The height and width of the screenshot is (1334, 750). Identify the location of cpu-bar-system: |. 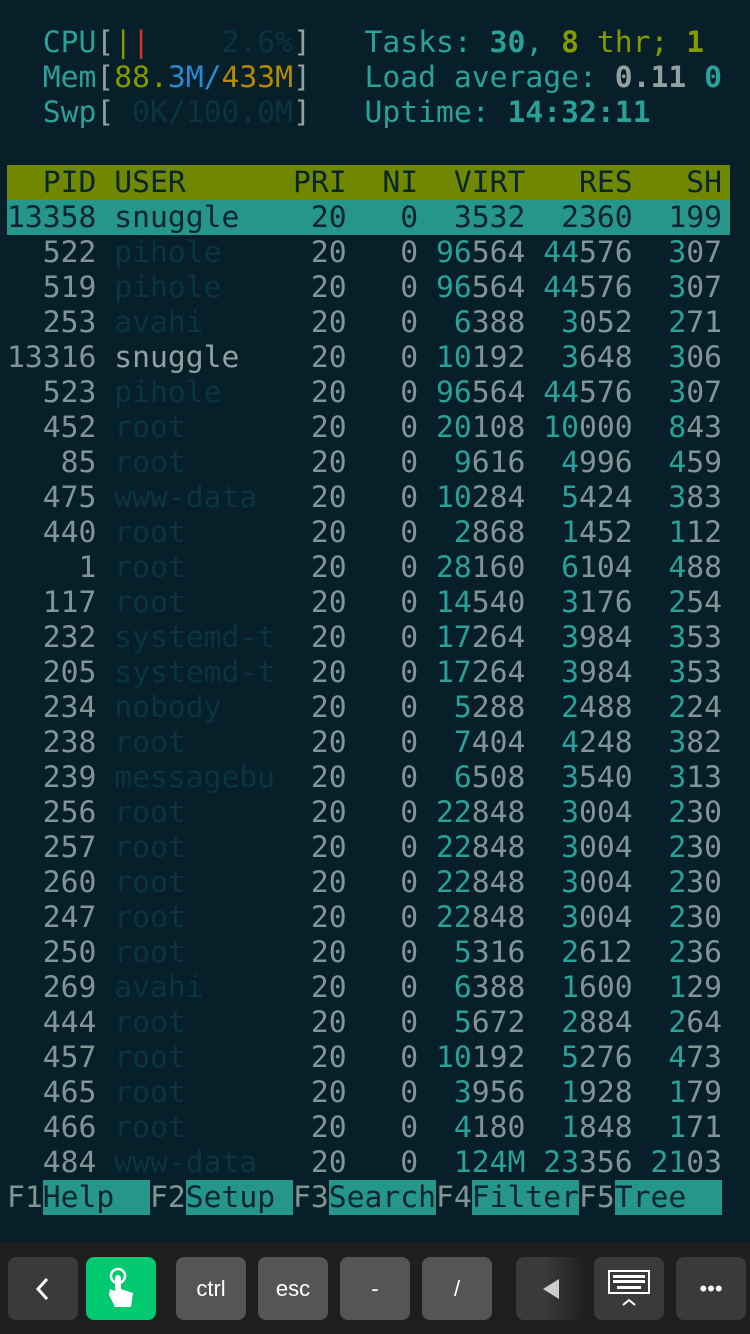
(141, 42).